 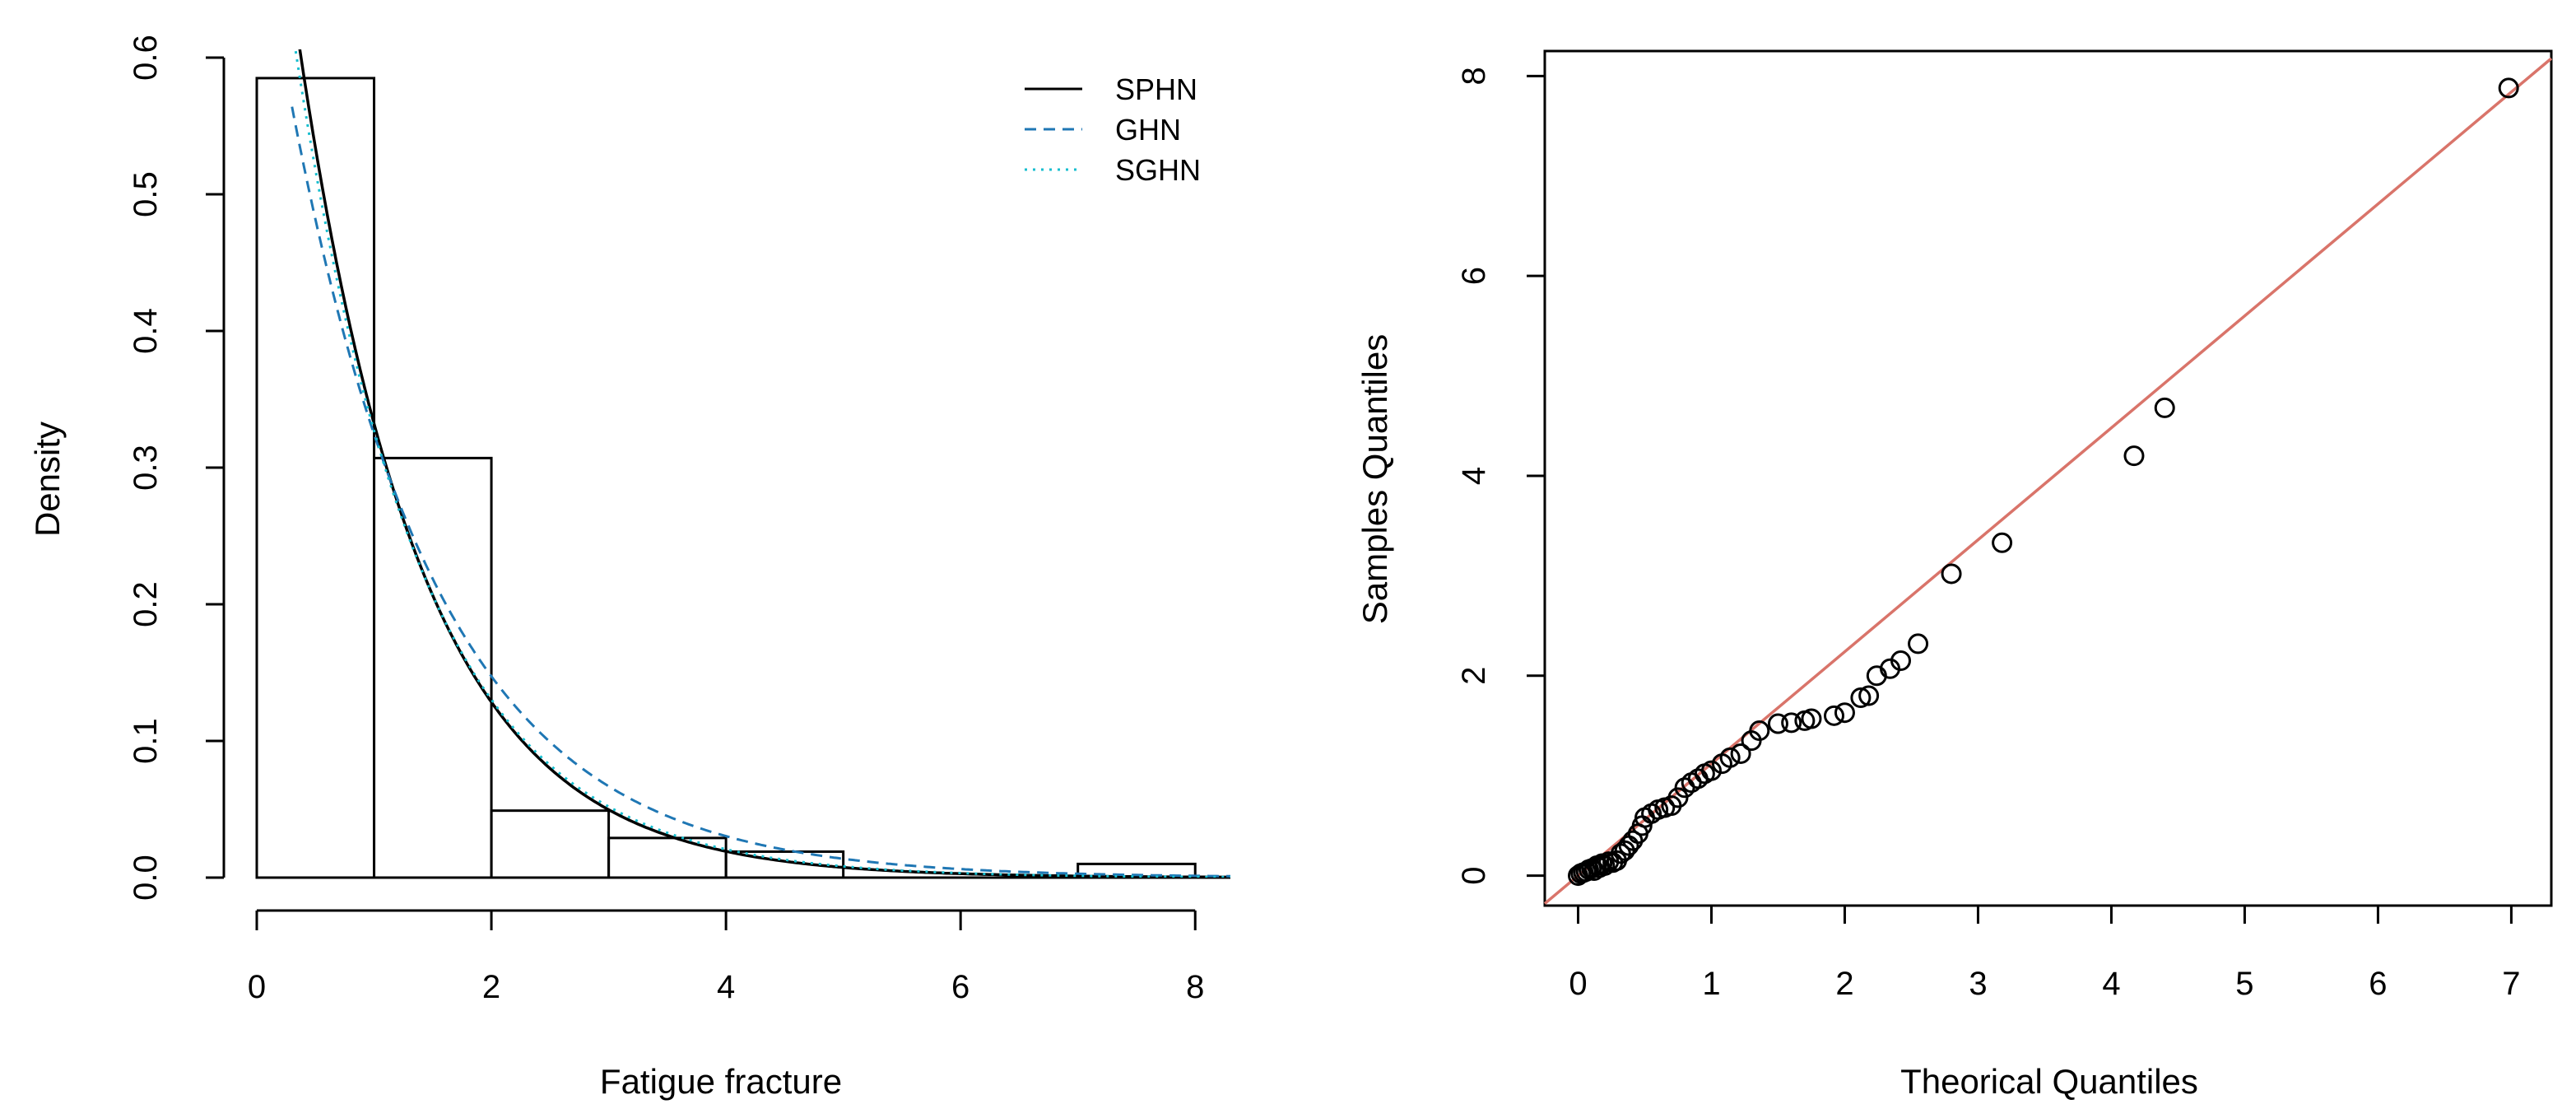 I want to click on y-tick-label: 0.1, so click(x=146, y=741).